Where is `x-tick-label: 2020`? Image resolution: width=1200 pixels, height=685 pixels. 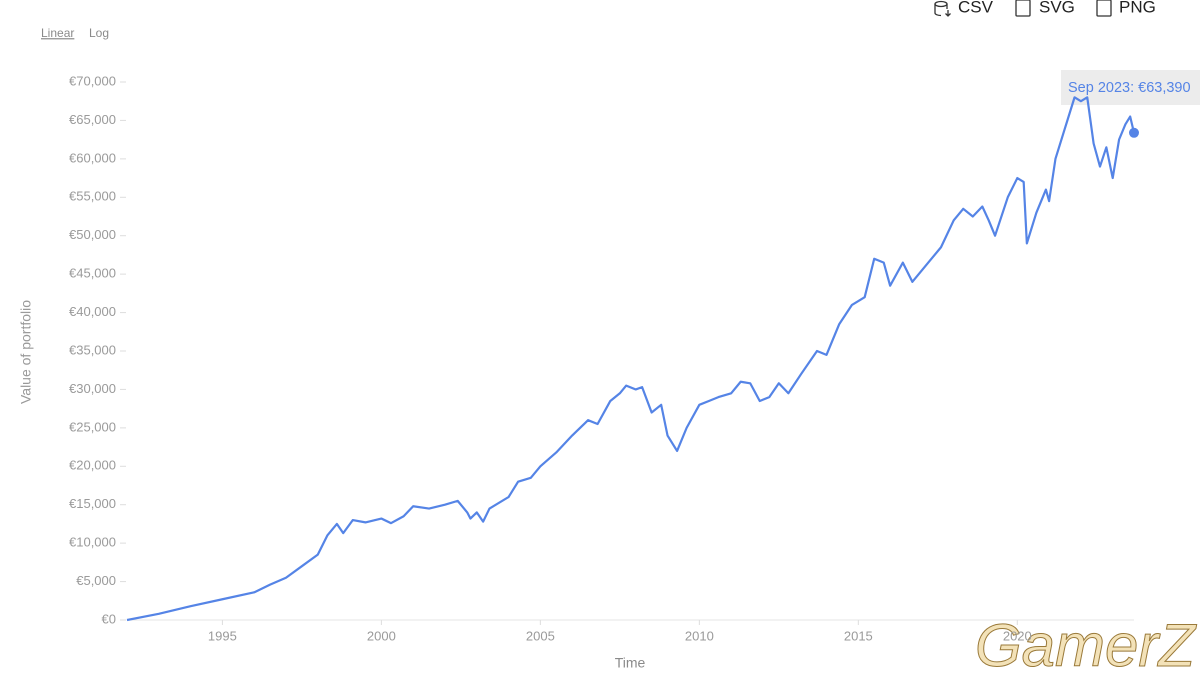
x-tick-label: 2020 is located at coordinates (1017, 635).